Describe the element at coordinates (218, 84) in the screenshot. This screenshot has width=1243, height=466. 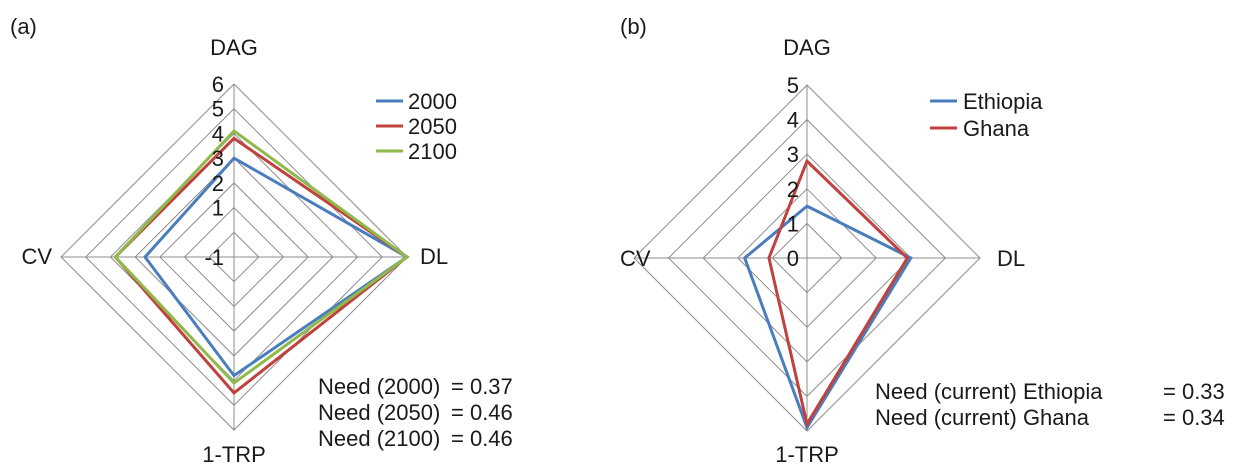
I see `tick-label: 6` at that location.